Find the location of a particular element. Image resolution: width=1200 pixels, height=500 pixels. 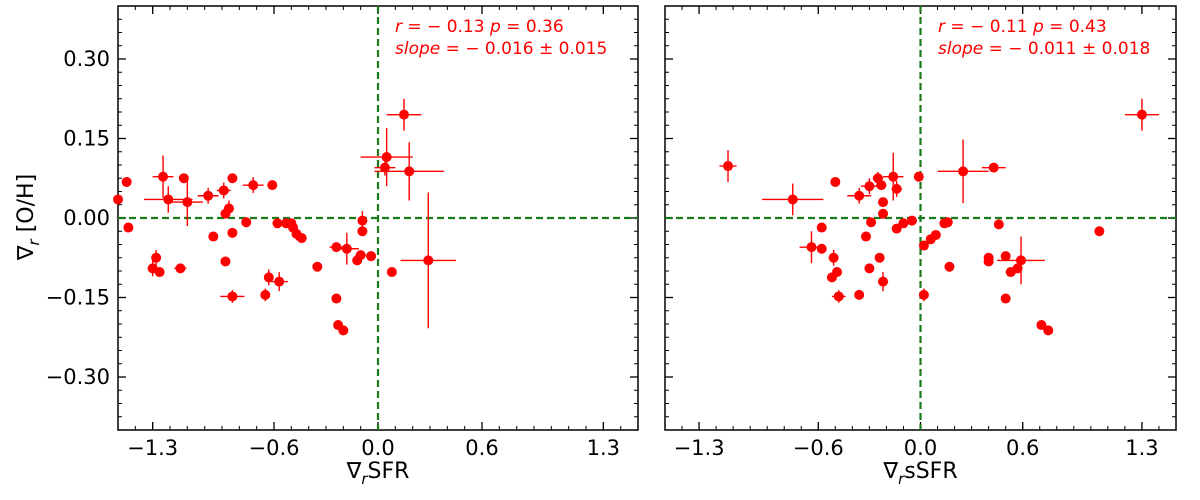

x-tick-label: 1.3 is located at coordinates (603, 448).